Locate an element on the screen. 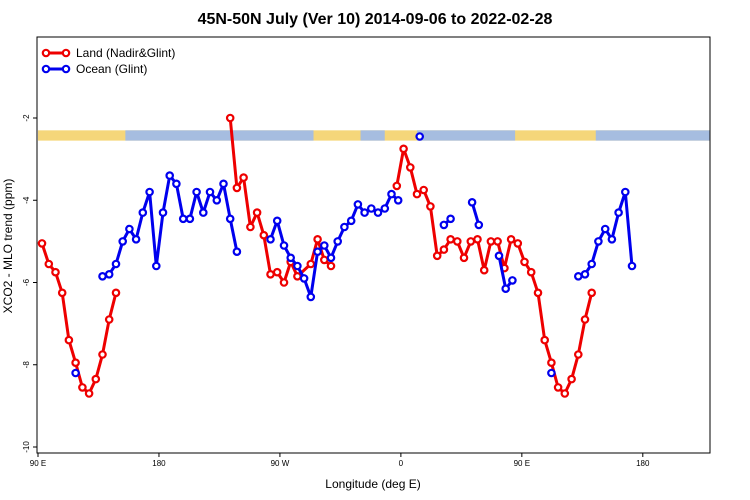  legend-label-0: Land (Nadir&Glint) is located at coordinates (125, 53).